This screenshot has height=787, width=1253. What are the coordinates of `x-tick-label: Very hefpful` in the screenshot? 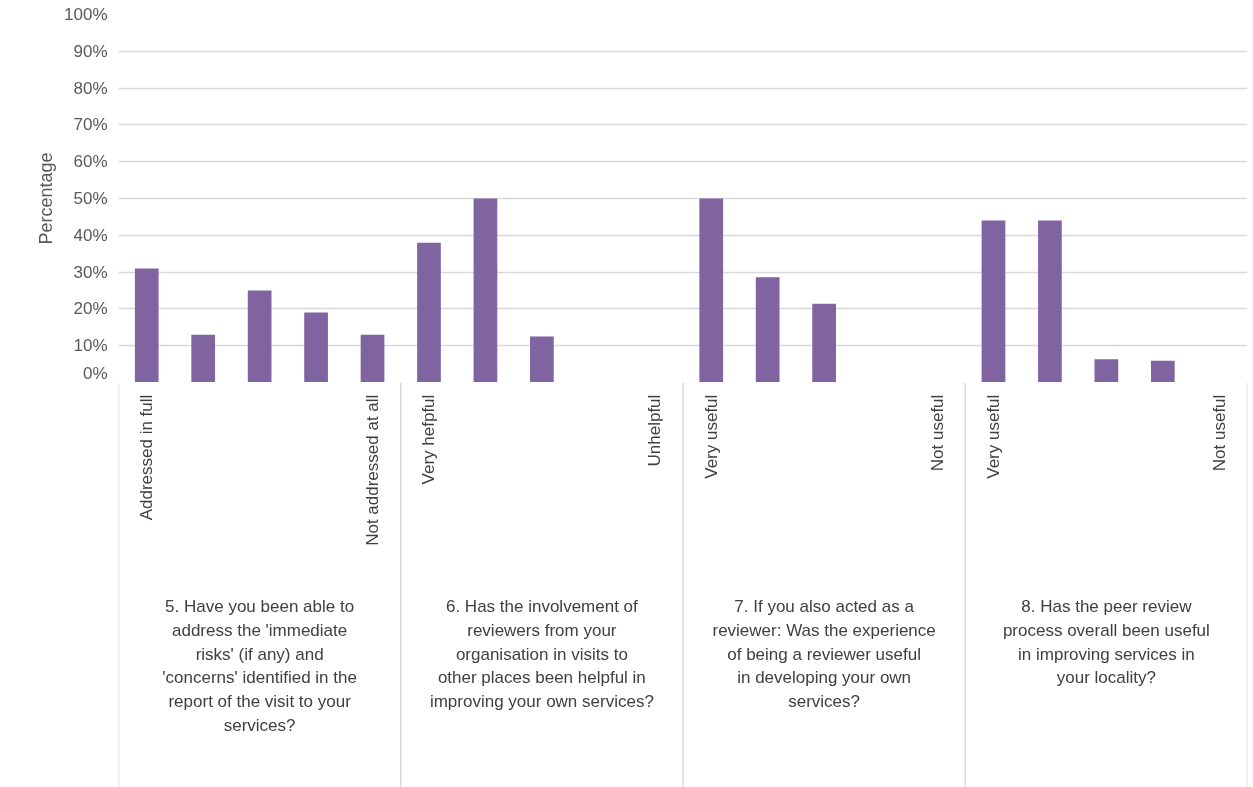 It's located at (429, 439).